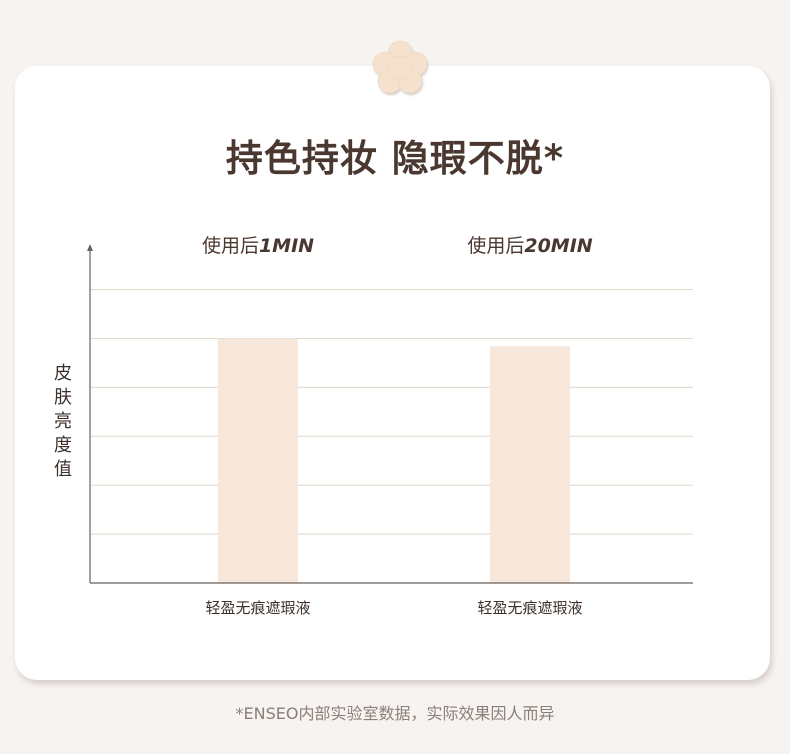 The width and height of the screenshot is (790, 754). Describe the element at coordinates (395, 713) in the screenshot. I see `footnote: *ENSEO内部实验室数据，实际效果因人而异` at that location.